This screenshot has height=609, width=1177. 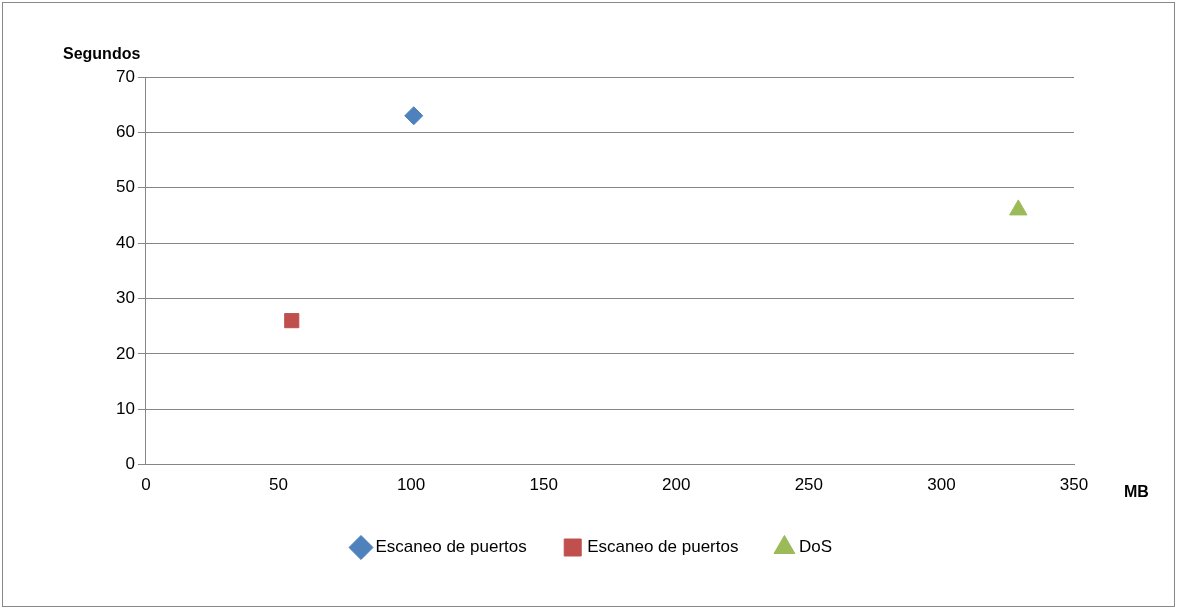 What do you see at coordinates (1136, 492) in the screenshot?
I see `x-axis-title: MB` at bounding box center [1136, 492].